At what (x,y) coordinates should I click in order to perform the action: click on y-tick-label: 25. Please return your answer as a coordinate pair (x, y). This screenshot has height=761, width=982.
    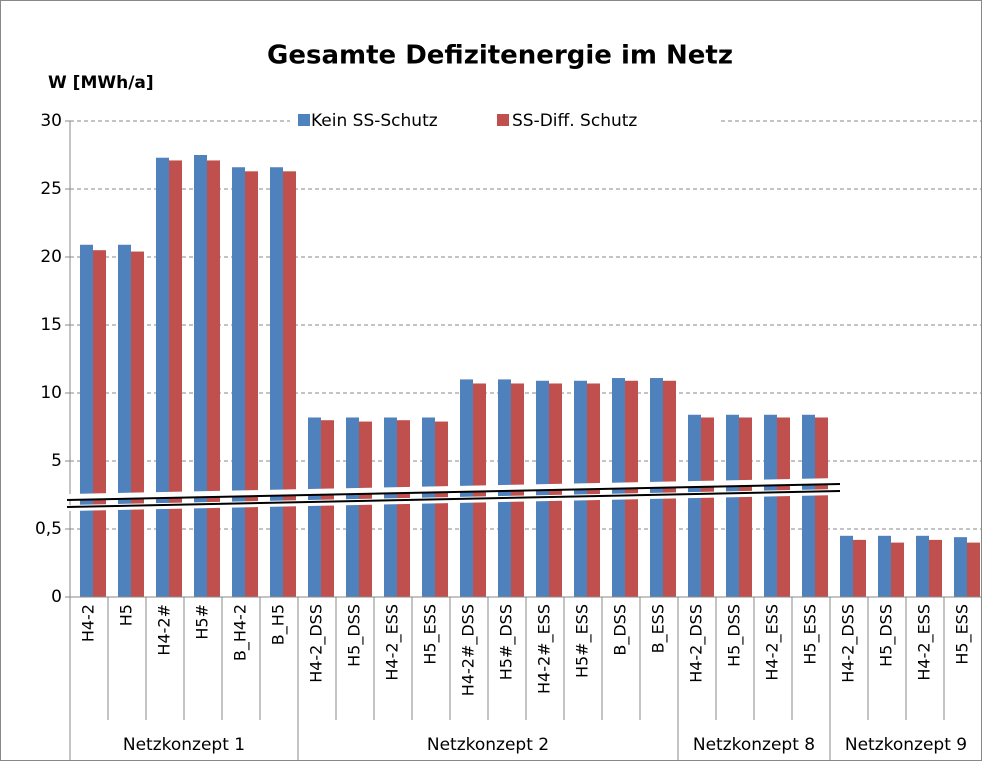
    Looking at the image, I should click on (51, 189).